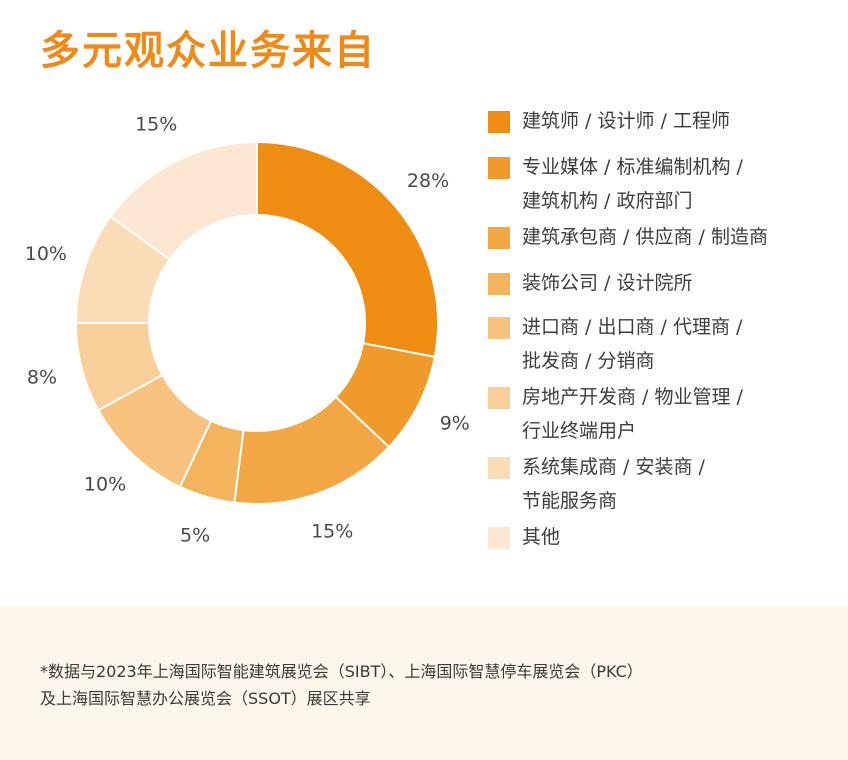 The image size is (848, 760). I want to click on slice-label-7: 10%, so click(46, 254).